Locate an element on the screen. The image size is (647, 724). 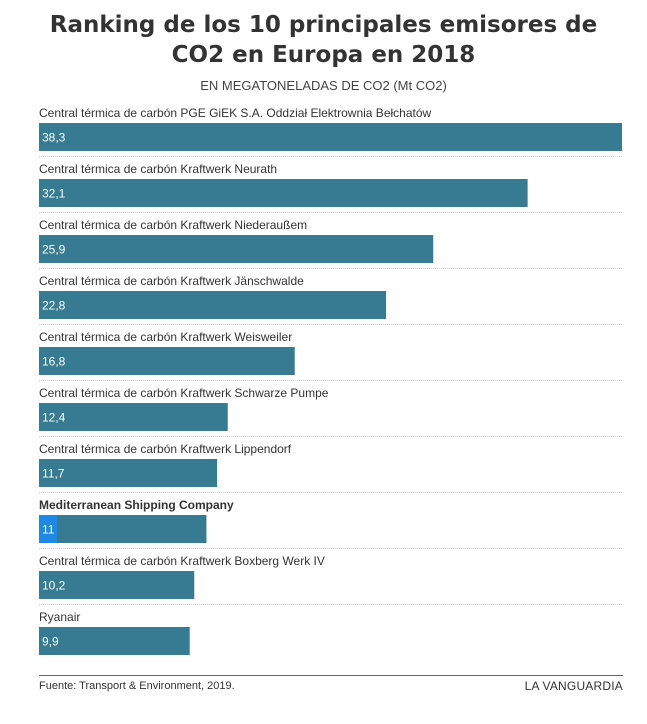
bar-highlight-accent is located at coordinates (48, 529).